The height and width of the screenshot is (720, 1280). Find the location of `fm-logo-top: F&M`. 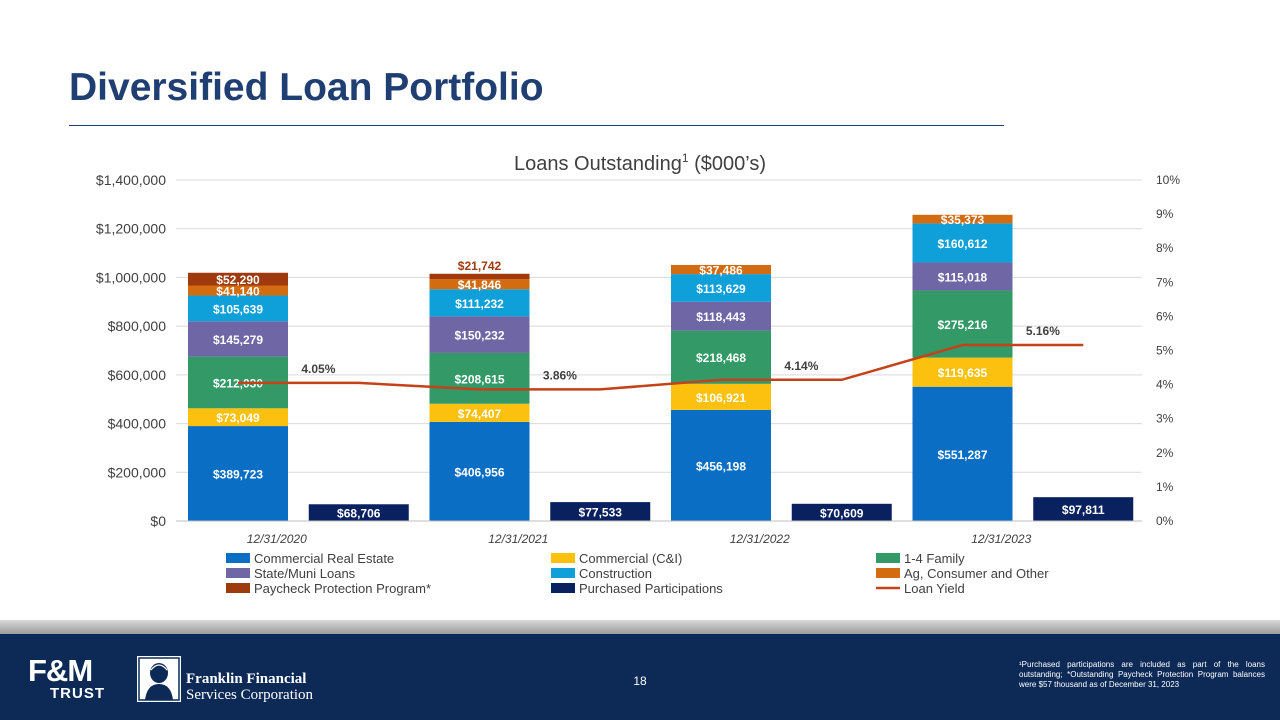

fm-logo-top: F&M is located at coordinates (60, 670).